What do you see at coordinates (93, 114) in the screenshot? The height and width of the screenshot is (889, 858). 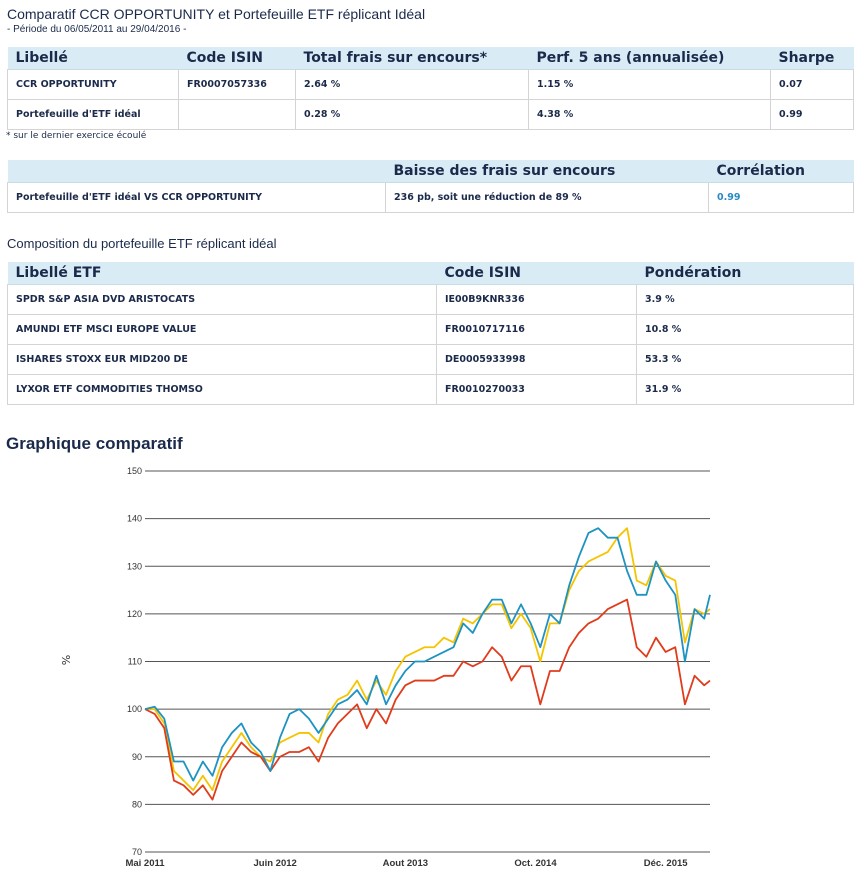 I see `cell: Portefeuille d'ETF idéal` at bounding box center [93, 114].